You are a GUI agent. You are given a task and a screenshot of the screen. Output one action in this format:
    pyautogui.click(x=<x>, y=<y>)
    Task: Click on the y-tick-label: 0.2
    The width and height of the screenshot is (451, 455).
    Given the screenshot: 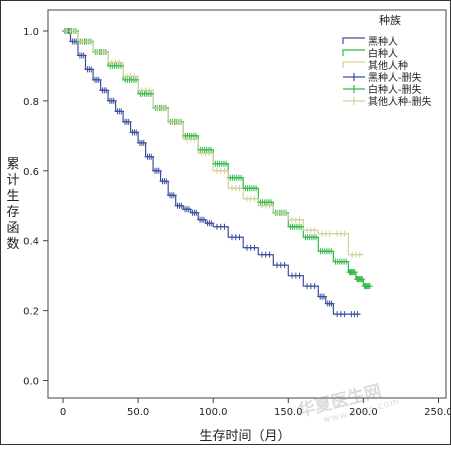 What is the action you would take?
    pyautogui.click(x=31, y=312)
    